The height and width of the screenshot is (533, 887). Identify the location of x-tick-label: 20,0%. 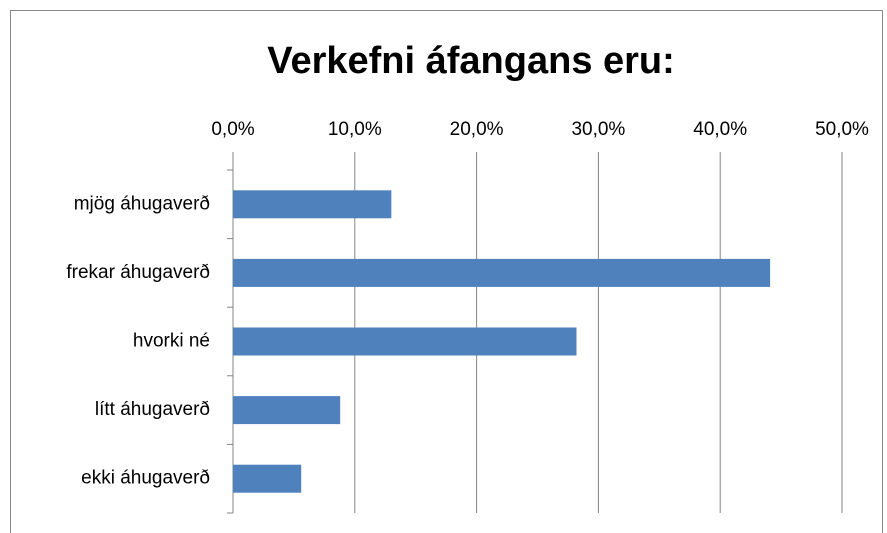
(477, 129).